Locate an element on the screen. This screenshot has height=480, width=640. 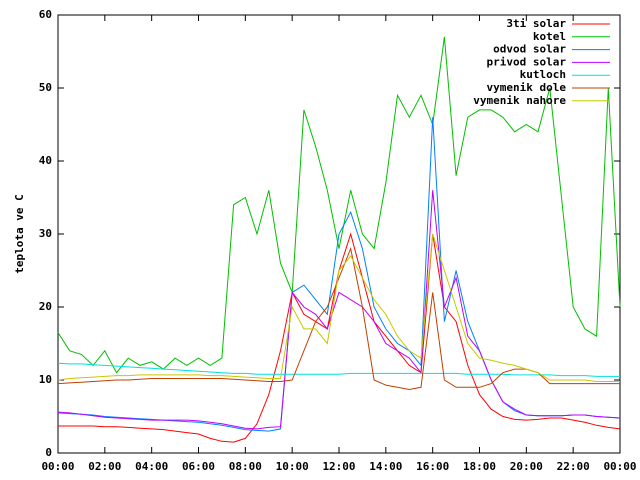
y-tick-label: 20 is located at coordinates (45, 306).